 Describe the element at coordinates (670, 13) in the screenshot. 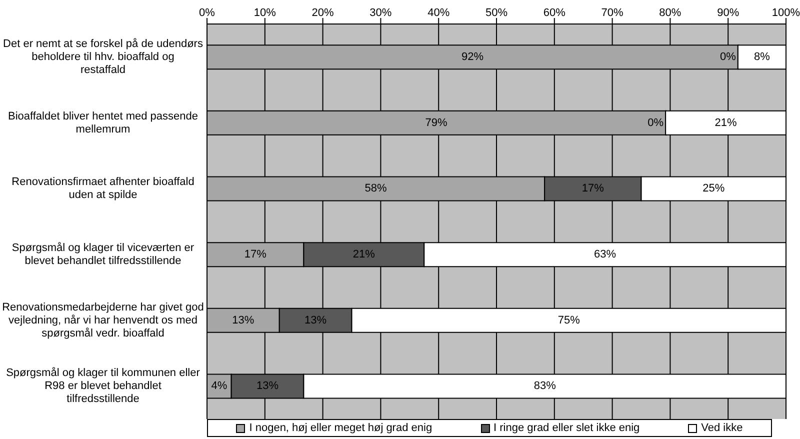

I see `x-tick-label: 80%` at that location.